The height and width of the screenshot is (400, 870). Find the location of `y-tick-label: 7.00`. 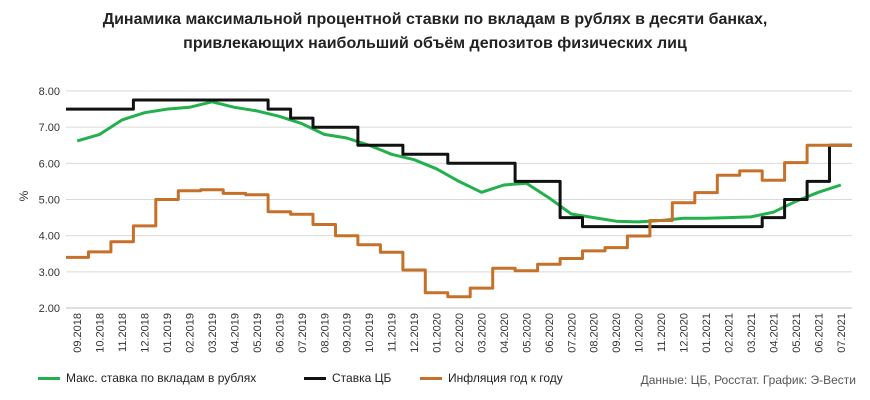

y-tick-label: 7.00 is located at coordinates (49, 128).